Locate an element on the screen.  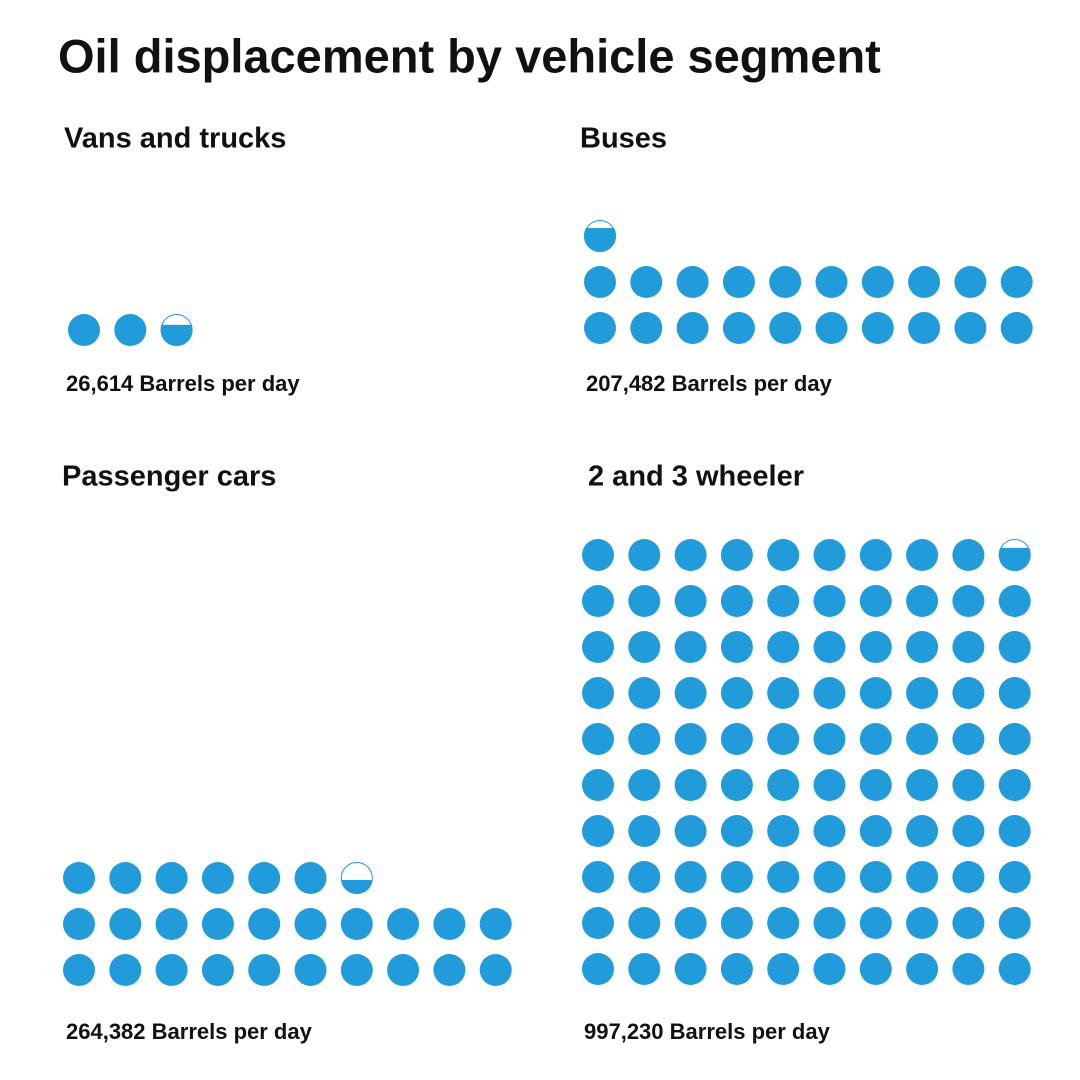
chart-title: Oil displacement by vehicle segment is located at coordinates (469, 55).